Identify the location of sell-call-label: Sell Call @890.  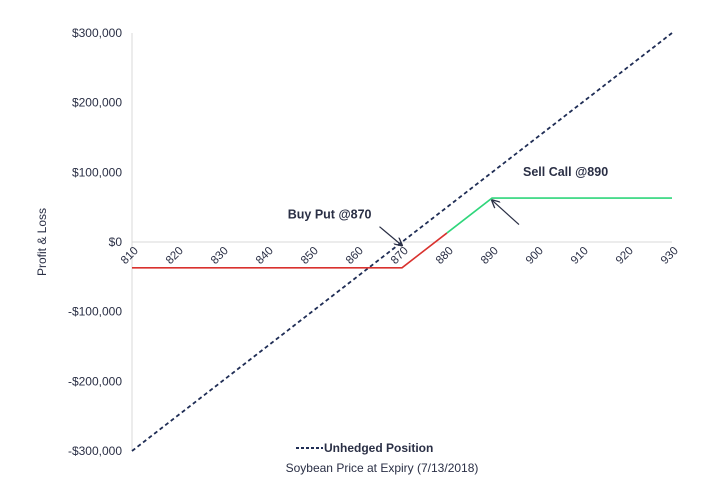
(565, 172).